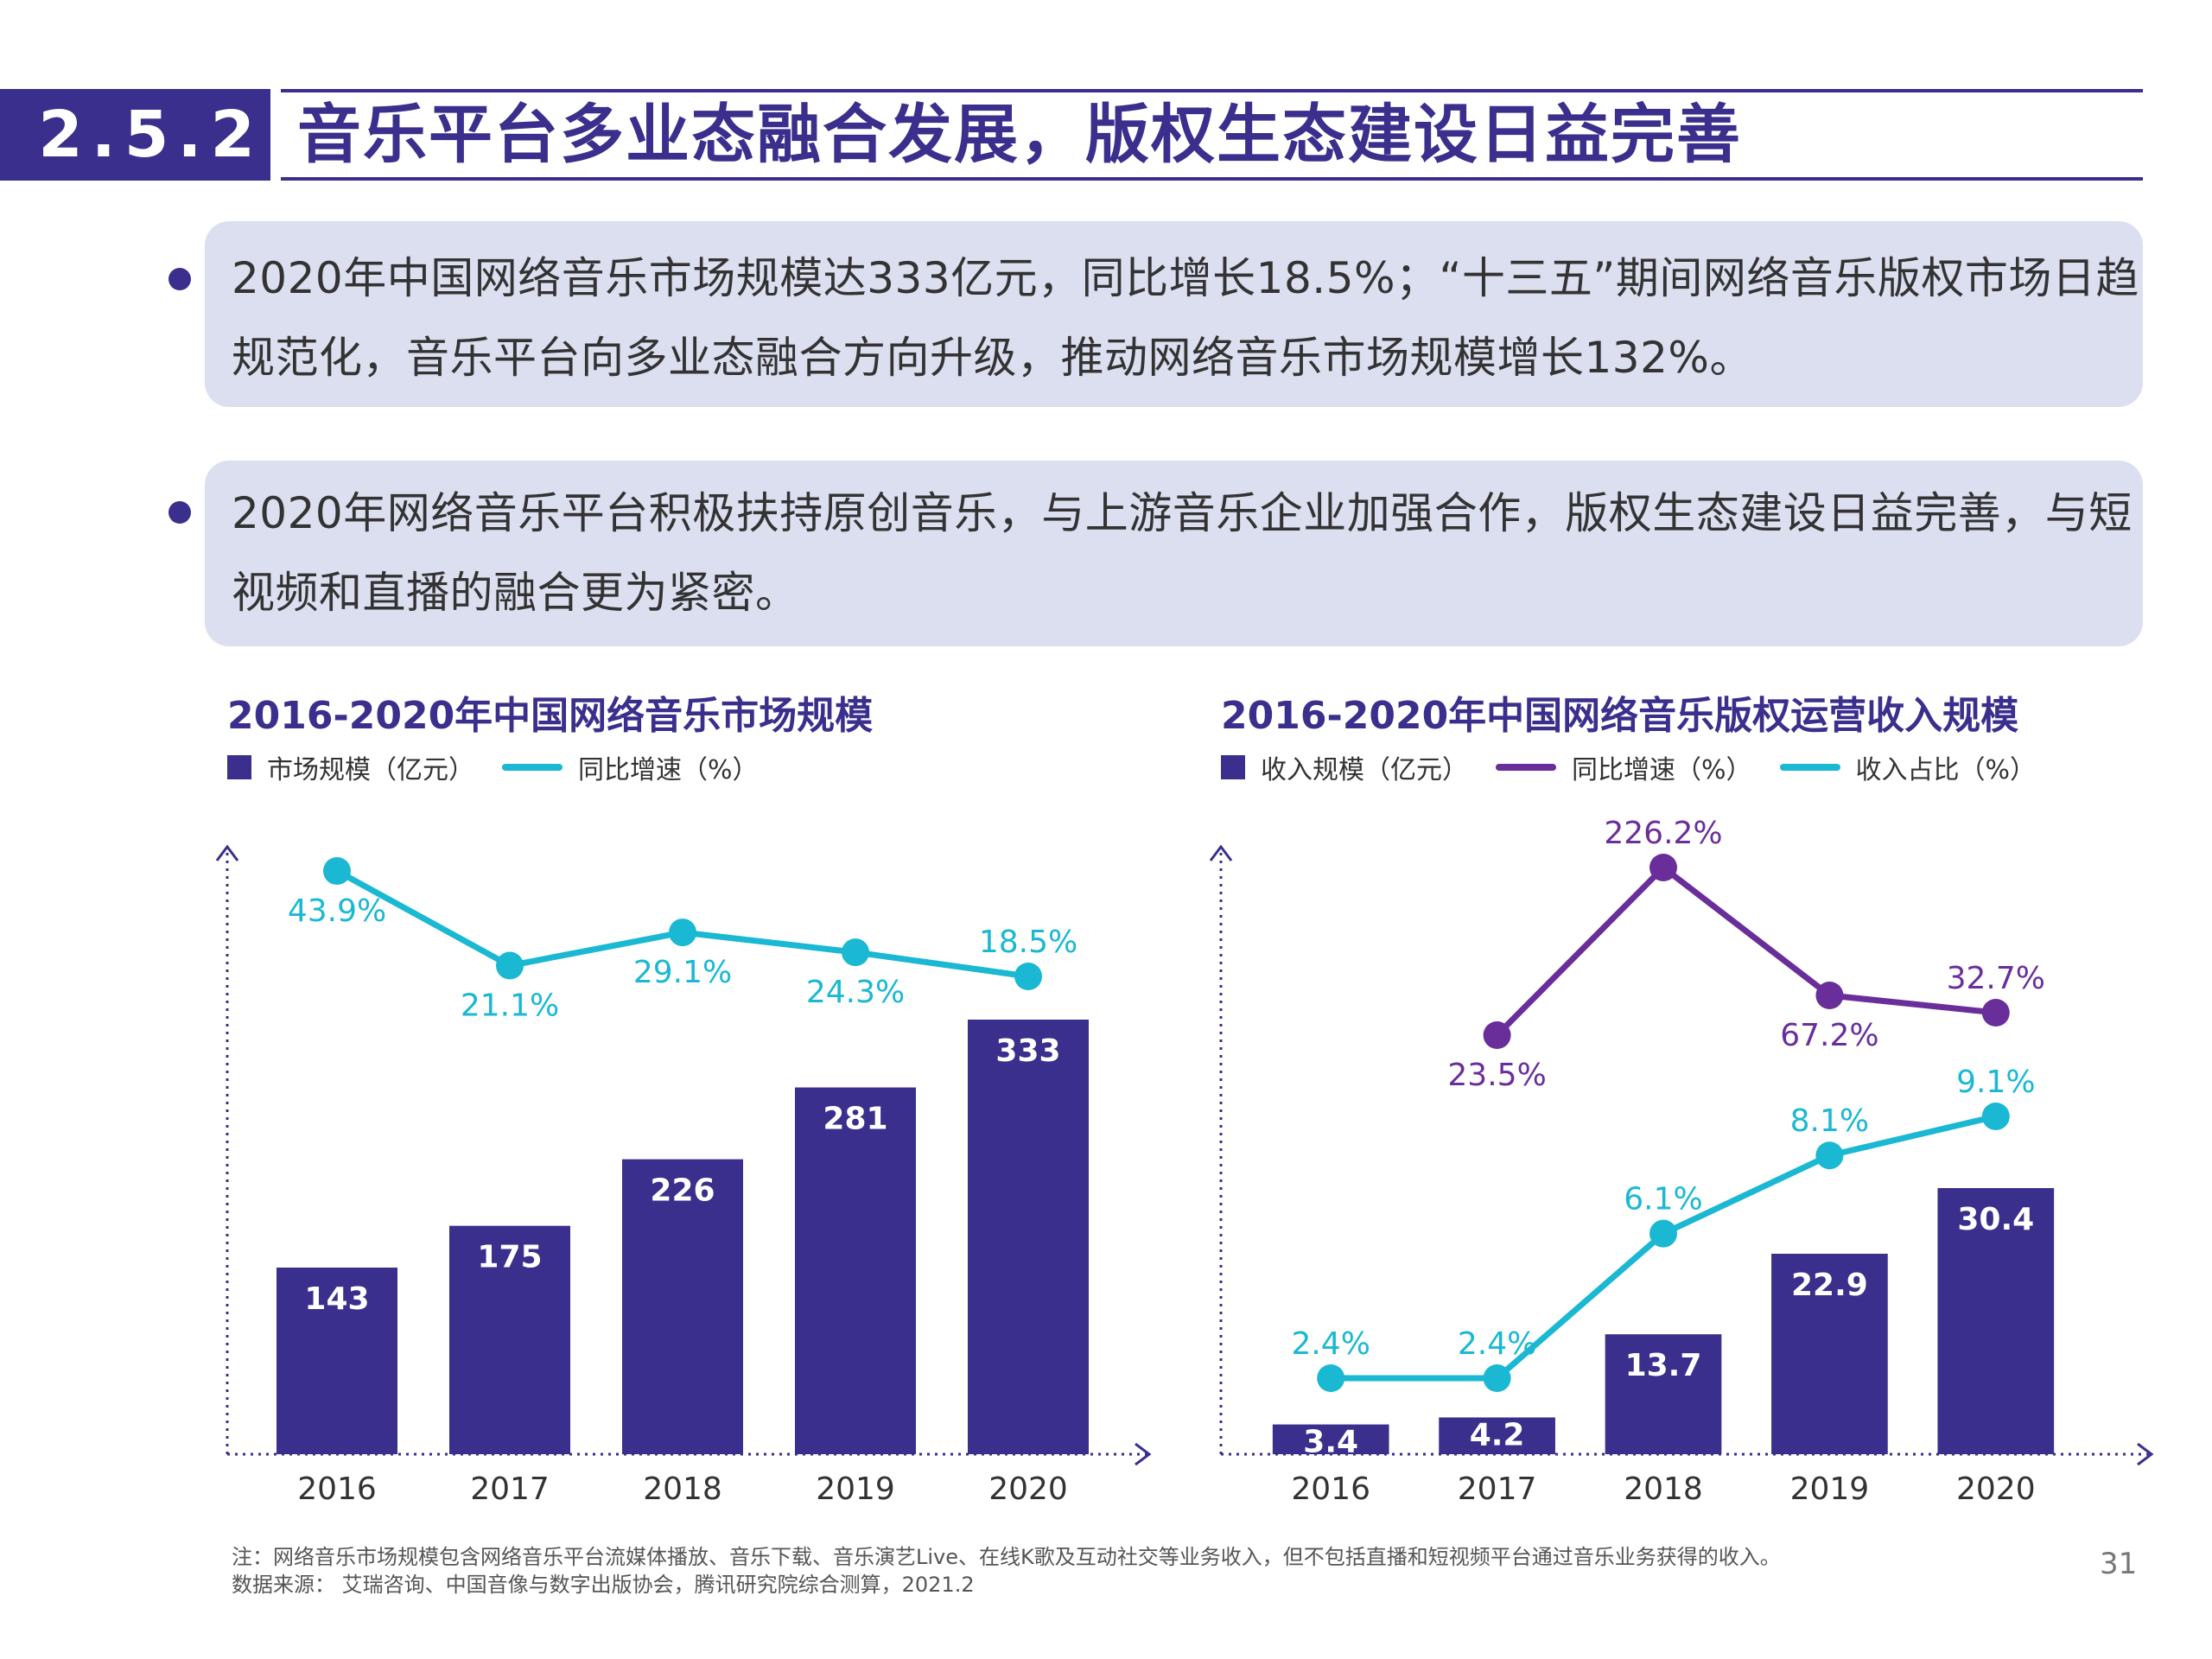 Image resolution: width=2212 pixels, height=1659 pixels. What do you see at coordinates (682, 1191) in the screenshot?
I see `chart1-bar-label: 226` at bounding box center [682, 1191].